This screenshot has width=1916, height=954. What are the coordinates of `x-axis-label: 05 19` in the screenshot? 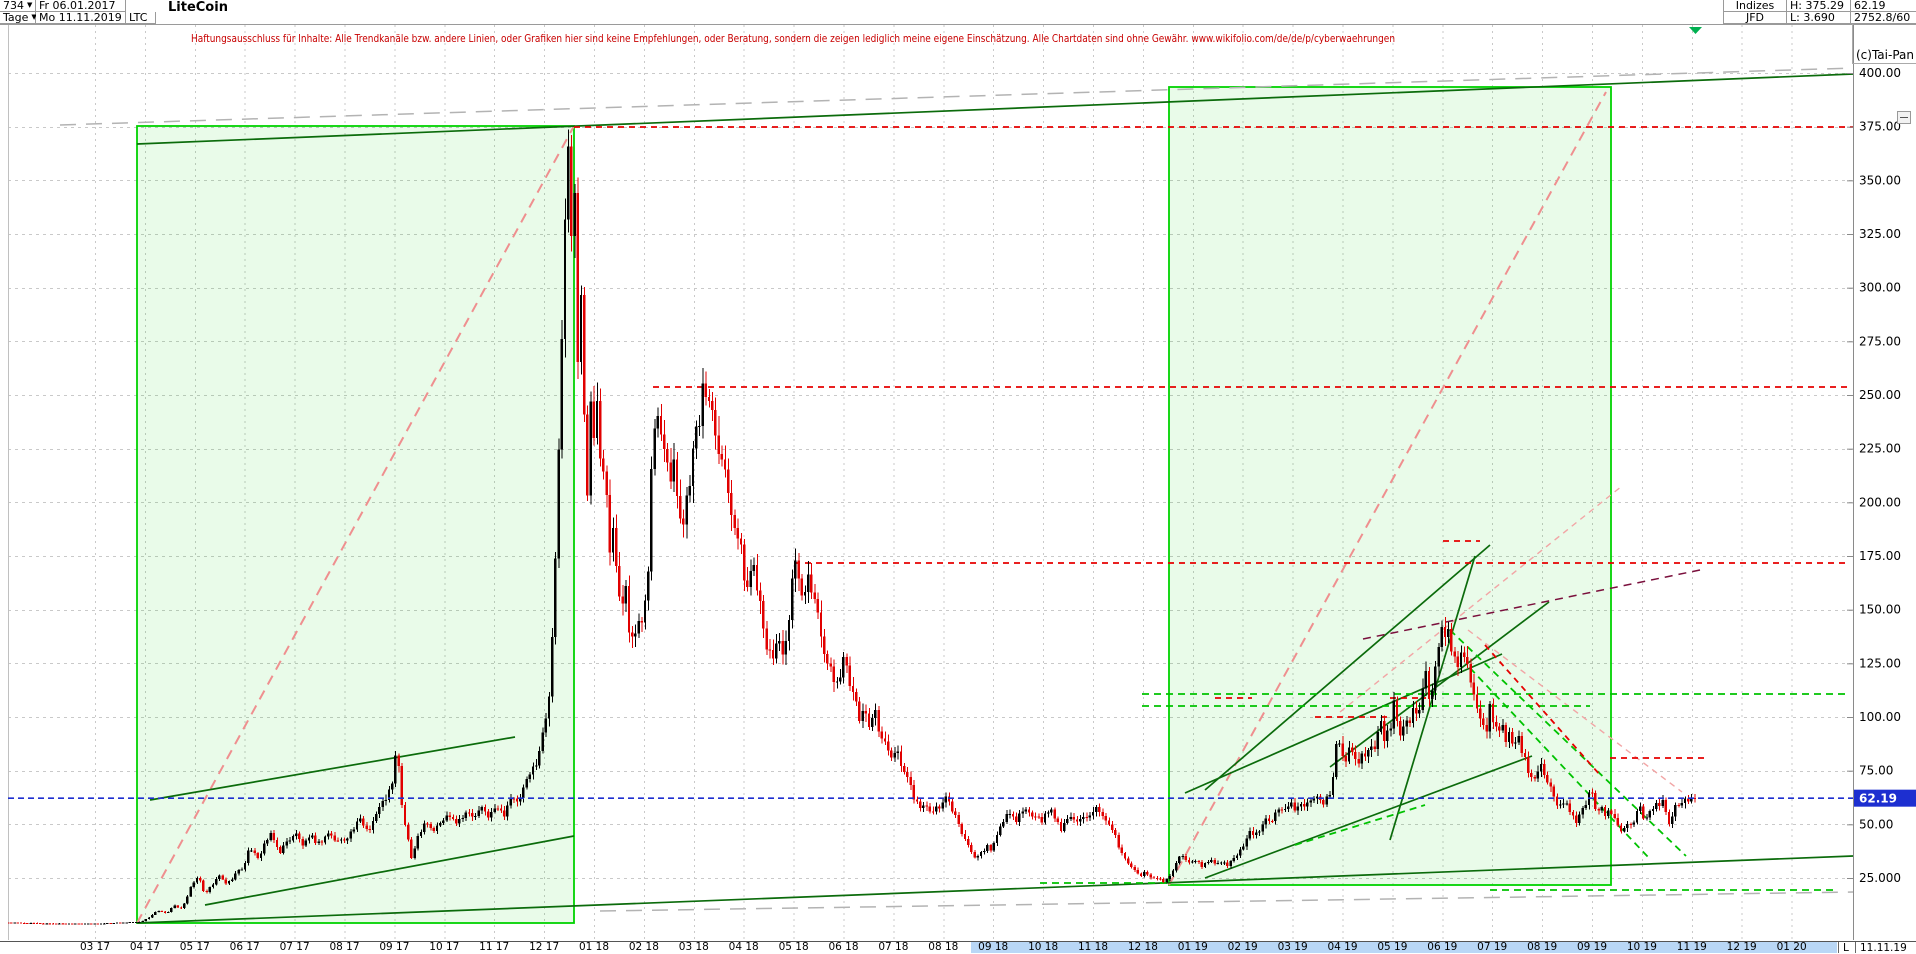 It's located at (1392, 947).